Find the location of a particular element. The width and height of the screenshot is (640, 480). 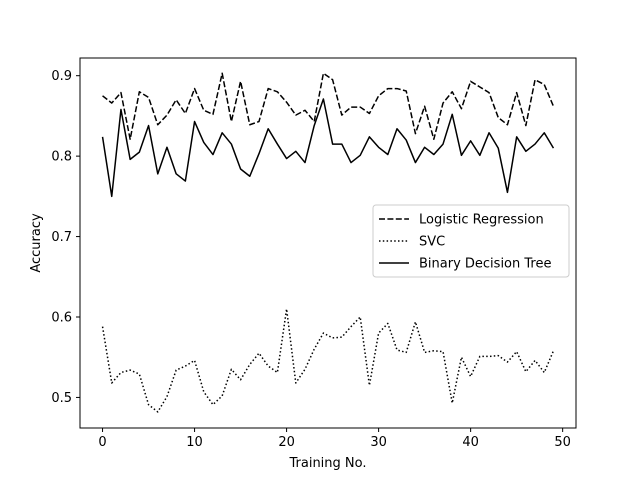

y-tick-label: 0.7 is located at coordinates (61, 237).